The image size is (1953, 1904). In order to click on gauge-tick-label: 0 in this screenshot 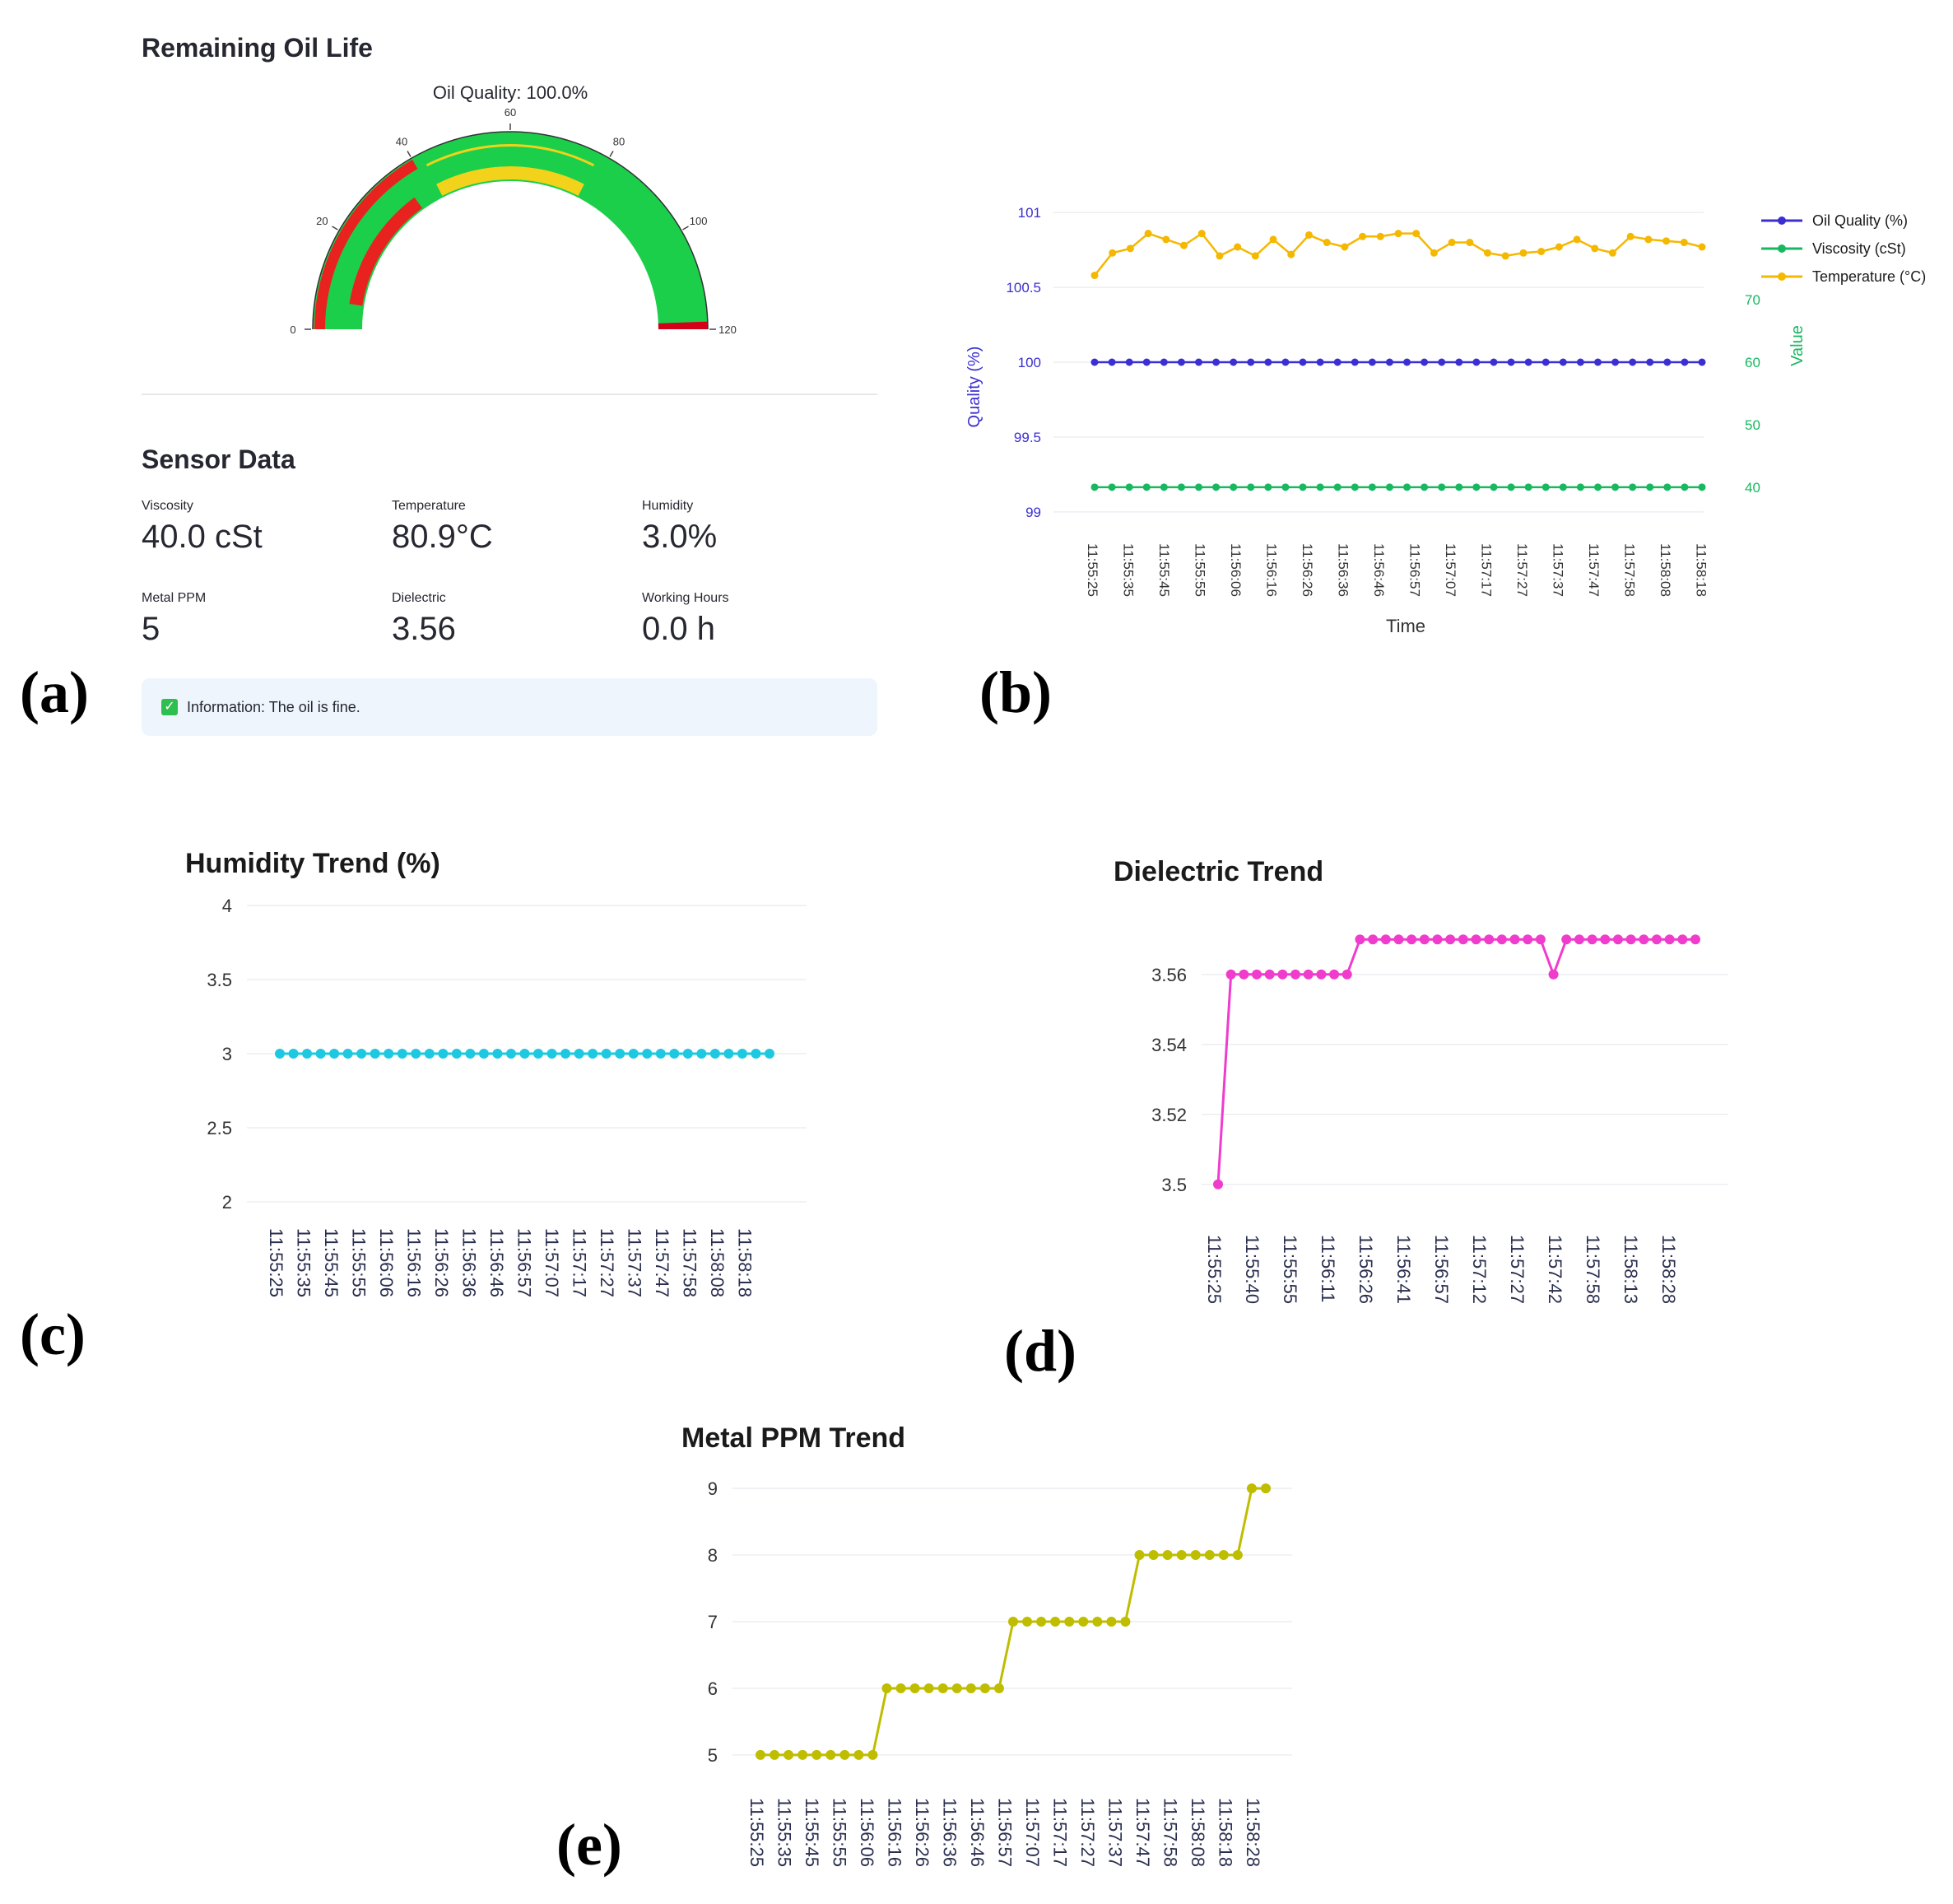, I will do `click(292, 330)`.